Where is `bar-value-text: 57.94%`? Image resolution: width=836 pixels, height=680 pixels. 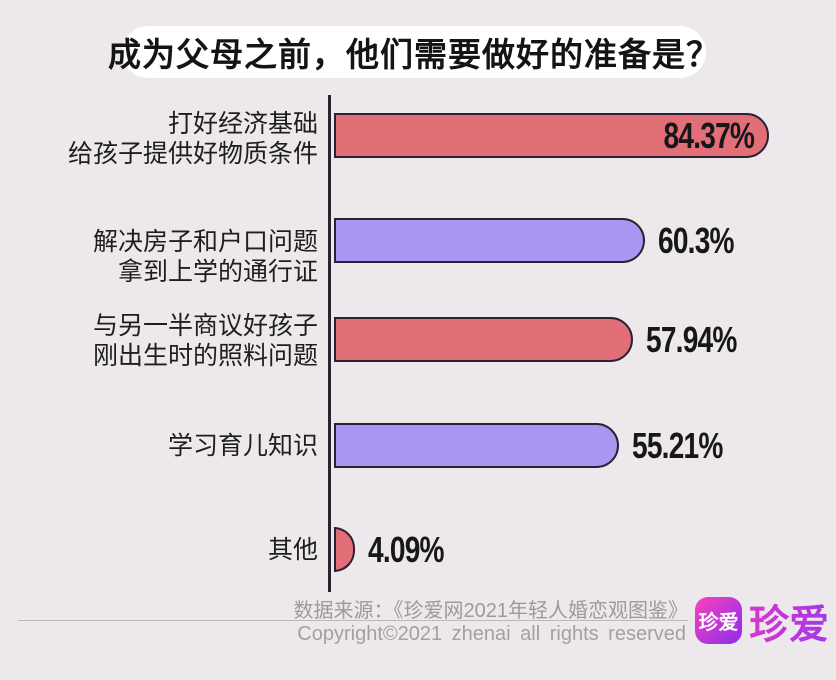 bar-value-text: 57.94% is located at coordinates (691, 339).